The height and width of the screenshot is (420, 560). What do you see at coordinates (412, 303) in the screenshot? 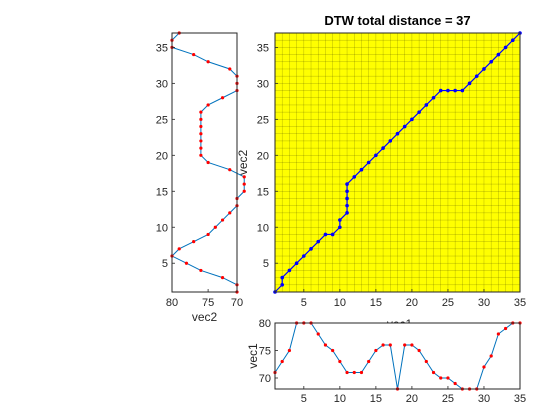
I see `x-tick-label: 20` at bounding box center [412, 303].